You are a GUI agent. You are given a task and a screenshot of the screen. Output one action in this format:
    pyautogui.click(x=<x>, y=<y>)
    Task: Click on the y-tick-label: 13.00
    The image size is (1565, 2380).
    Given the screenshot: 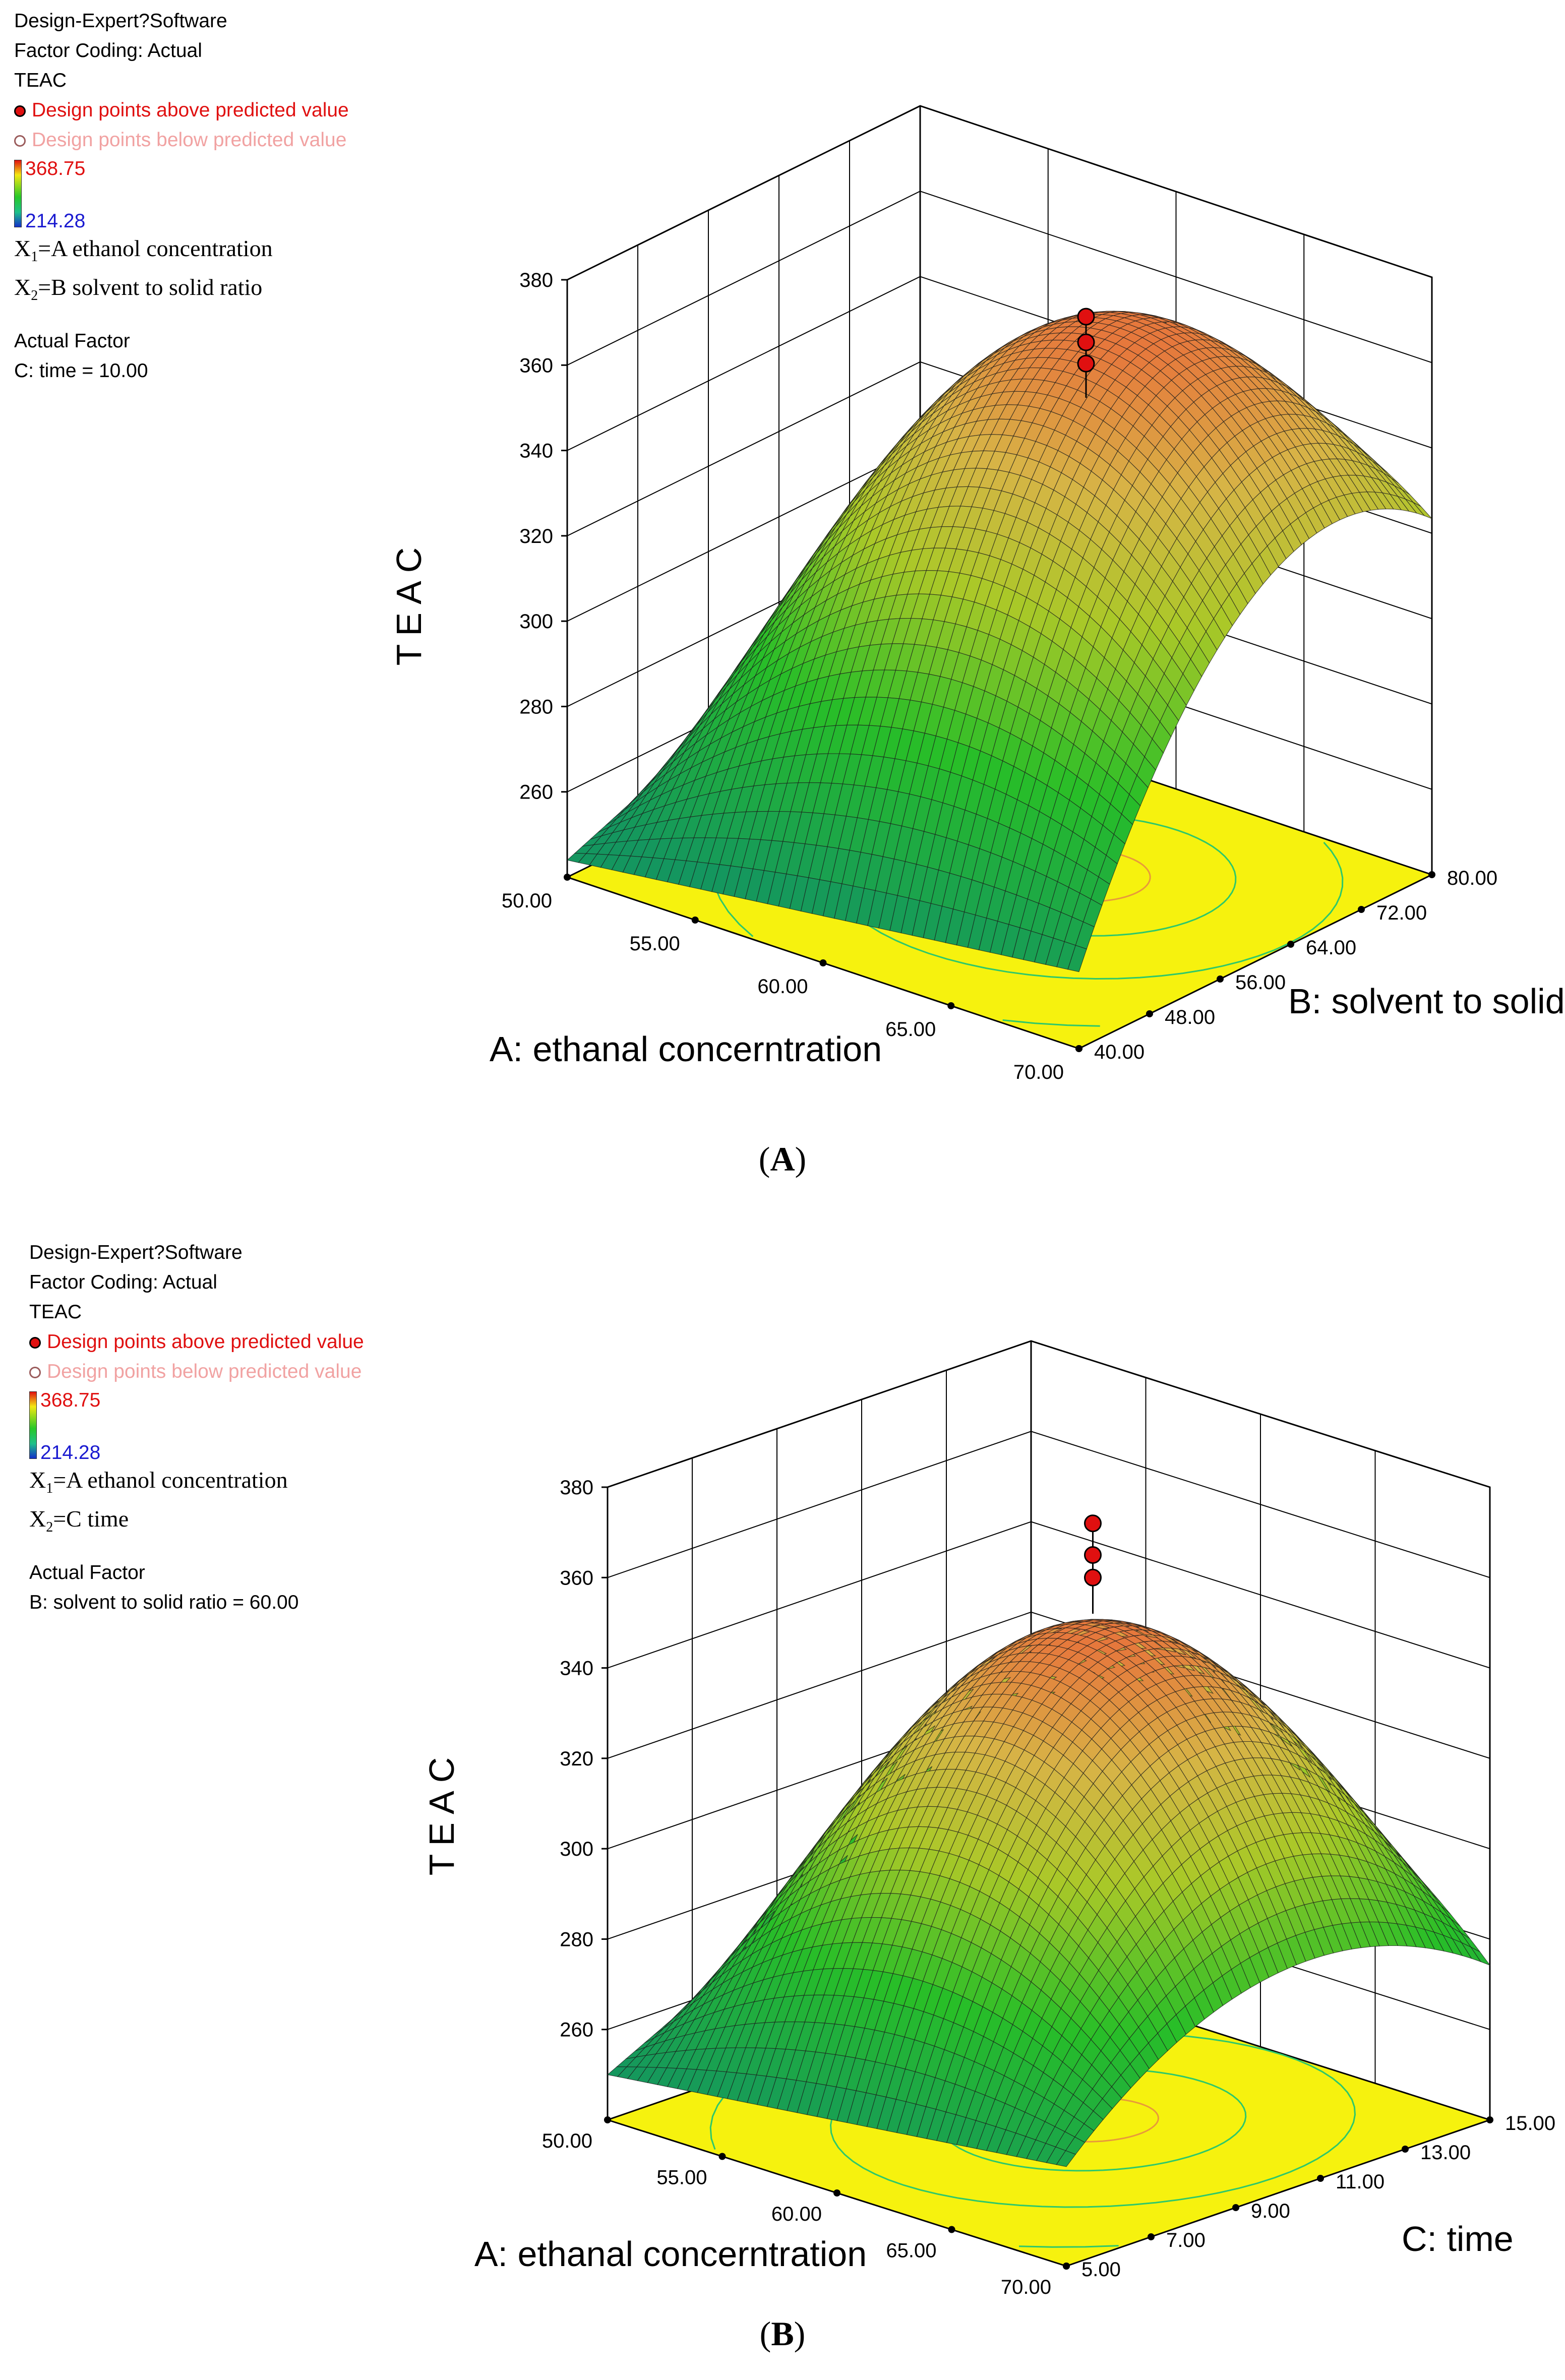 What is the action you would take?
    pyautogui.click(x=1445, y=2153)
    